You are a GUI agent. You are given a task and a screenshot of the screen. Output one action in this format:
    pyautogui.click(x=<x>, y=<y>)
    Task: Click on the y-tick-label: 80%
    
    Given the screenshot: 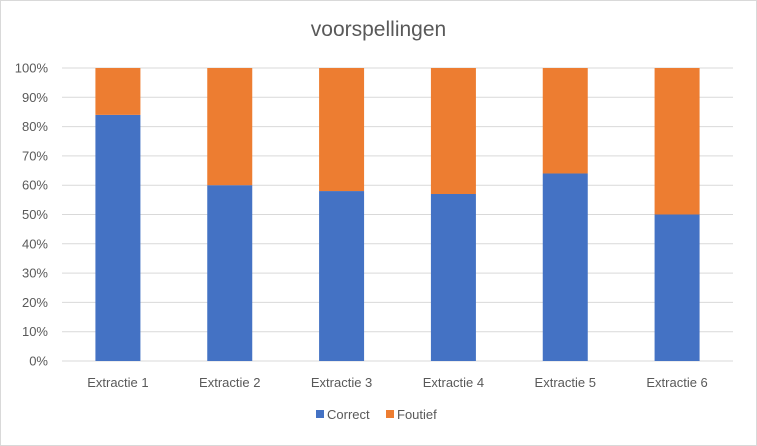 What is the action you would take?
    pyautogui.click(x=35, y=126)
    